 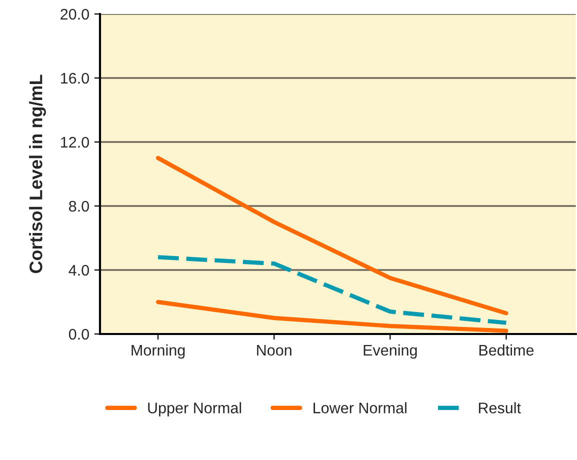 What do you see at coordinates (79, 206) in the screenshot?
I see `y-tick-label: 8.0` at bounding box center [79, 206].